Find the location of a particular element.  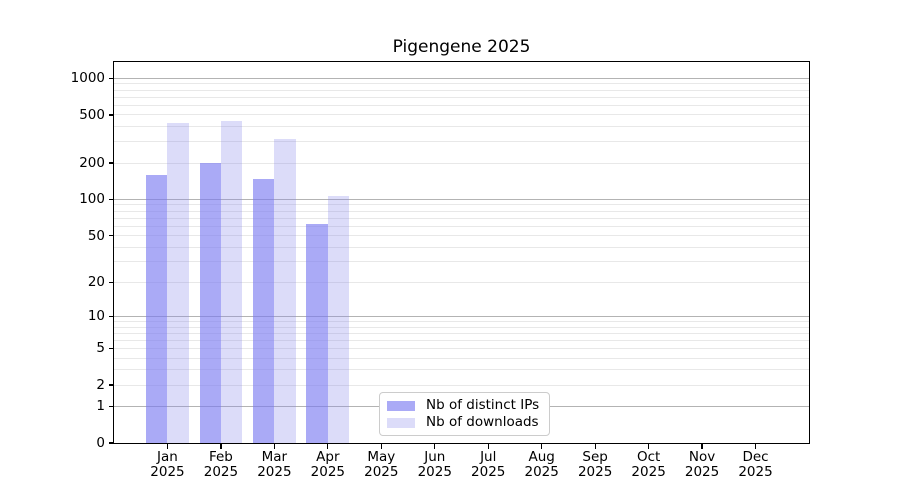

x-tick-mark-nov is located at coordinates (702, 446).